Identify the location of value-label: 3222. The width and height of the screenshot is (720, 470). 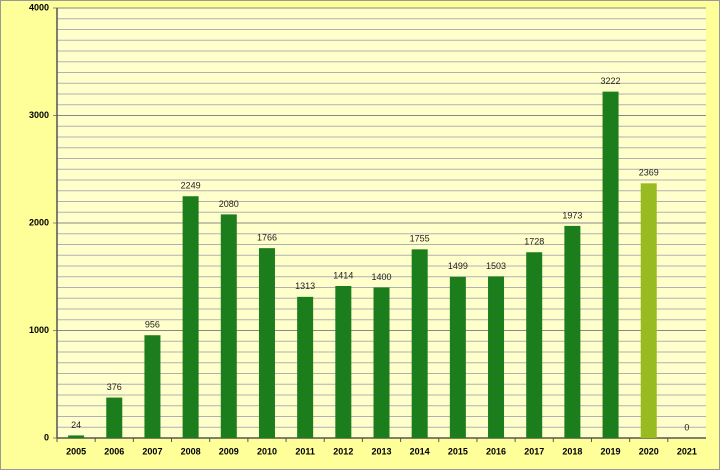
(611, 81).